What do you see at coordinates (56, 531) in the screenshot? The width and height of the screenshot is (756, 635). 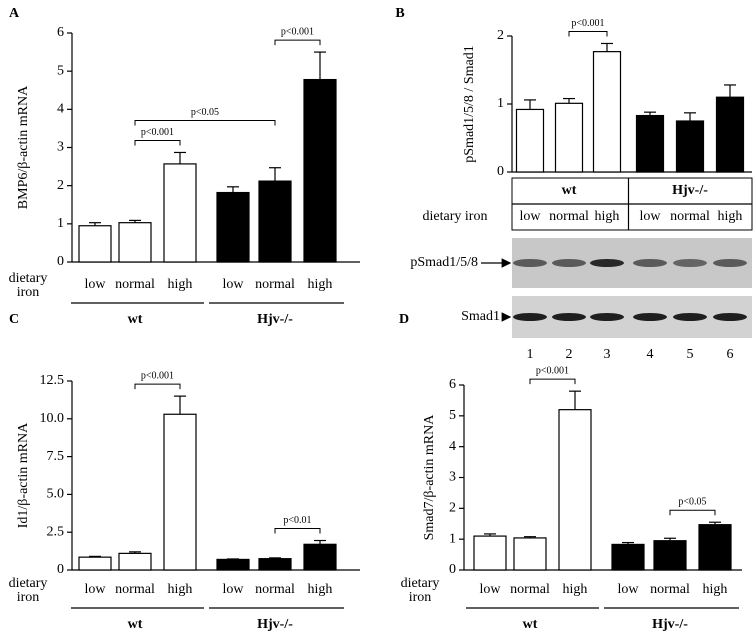 I see `y-tick-label: 2.5` at bounding box center [56, 531].